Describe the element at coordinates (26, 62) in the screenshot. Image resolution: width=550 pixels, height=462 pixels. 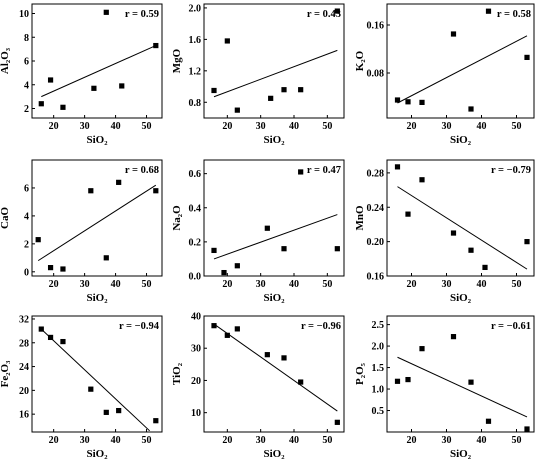
I see `y-tick-label: 6` at that location.